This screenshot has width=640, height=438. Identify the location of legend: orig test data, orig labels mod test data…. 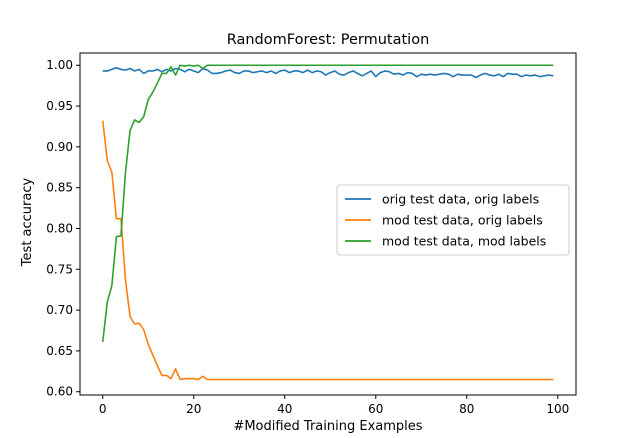
(453, 220).